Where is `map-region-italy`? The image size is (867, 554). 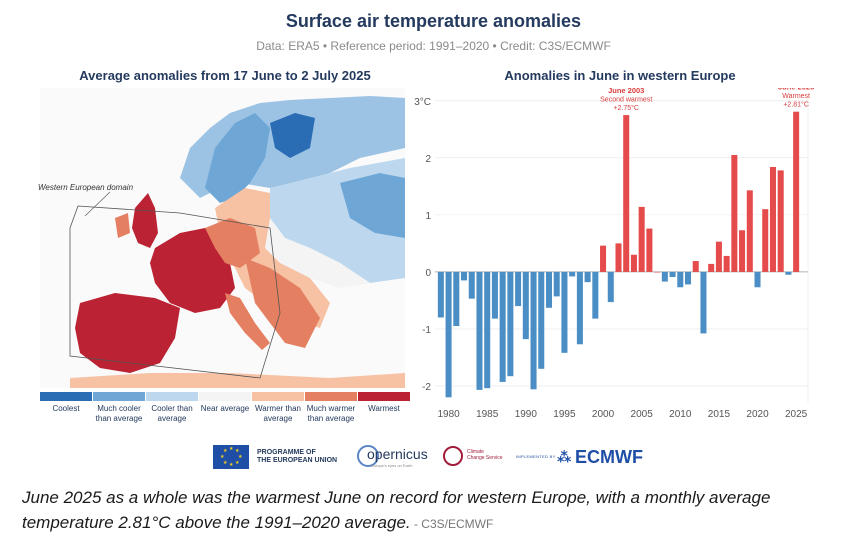
map-region-italy is located at coordinates (247, 321).